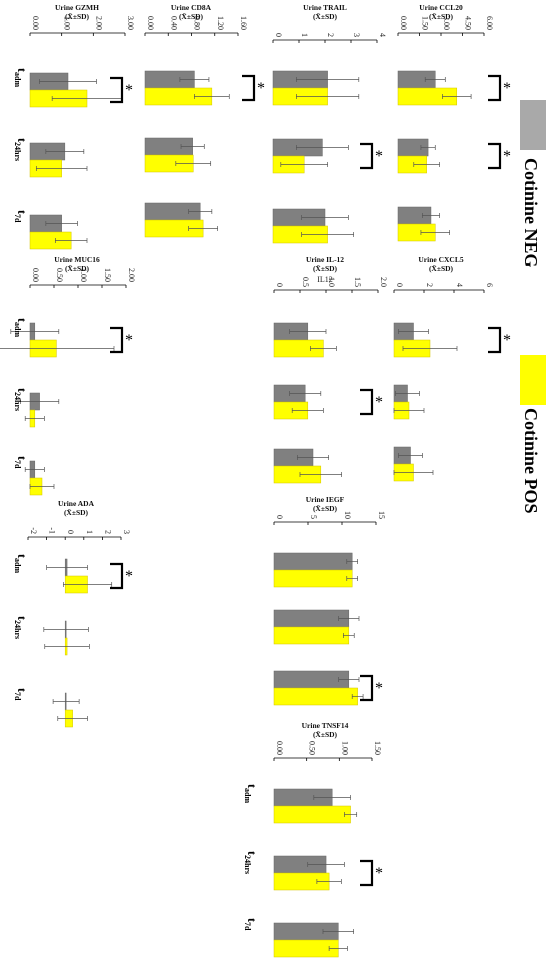 This screenshot has width=550, height=965. Describe the element at coordinates (73, 613) in the screenshot. I see `chart-ada: Urine ADA(X̄±SD) -2 -1 0 1 2 3 tadm * t24hrs t7d` at that location.